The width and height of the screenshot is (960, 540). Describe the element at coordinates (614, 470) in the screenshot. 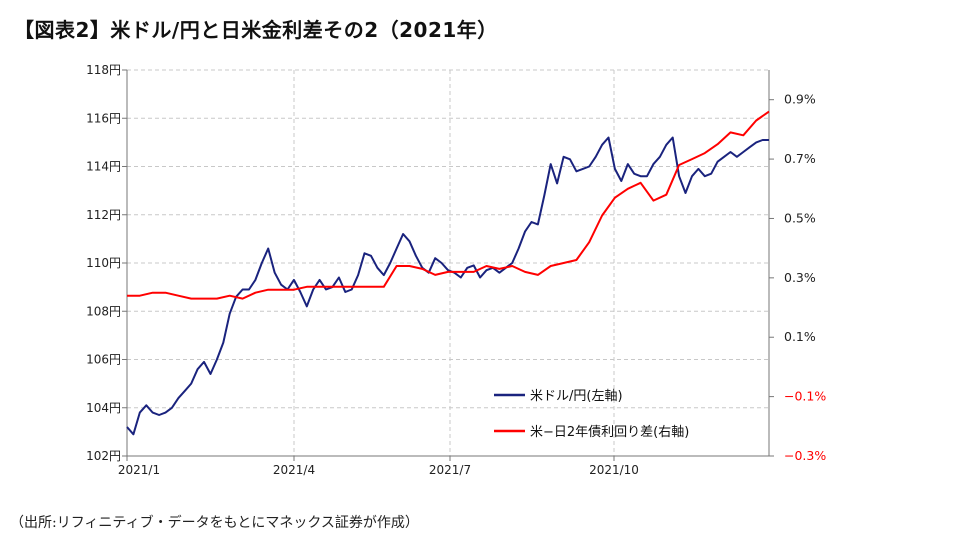

I see `x-tick-label: 2021/10` at that location.